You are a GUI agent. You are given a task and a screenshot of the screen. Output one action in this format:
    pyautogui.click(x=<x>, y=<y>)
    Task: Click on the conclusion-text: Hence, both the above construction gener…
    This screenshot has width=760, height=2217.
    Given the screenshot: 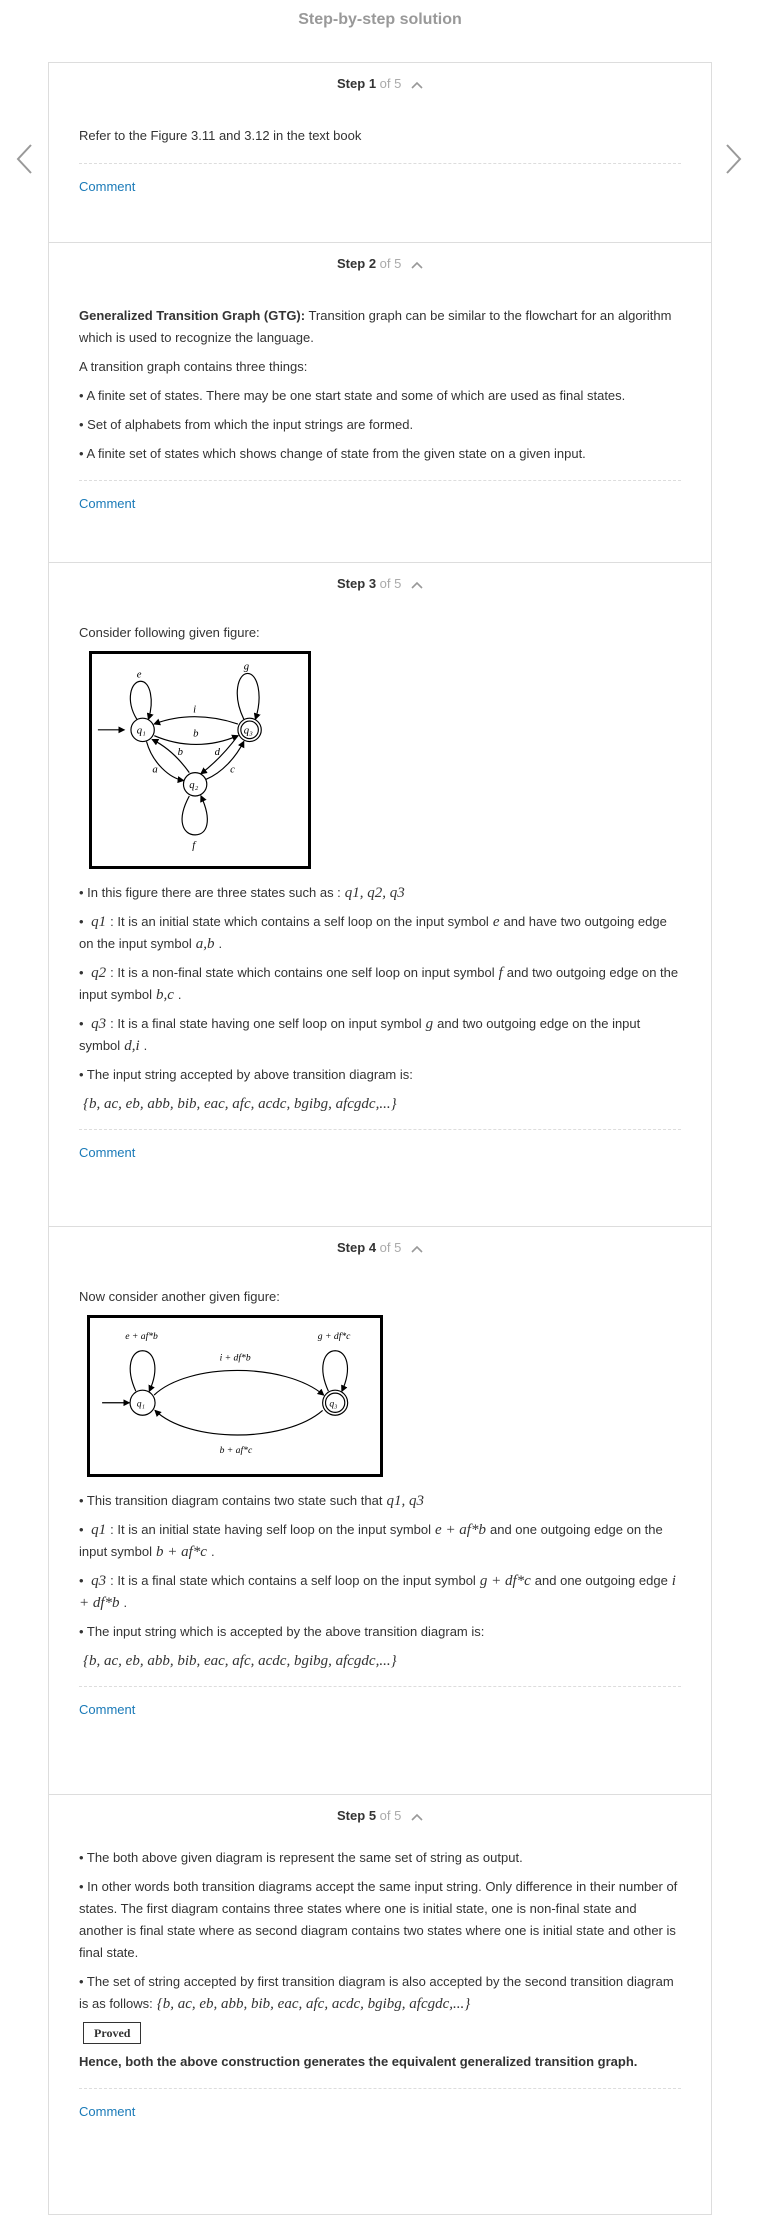 What is the action you would take?
    pyautogui.click(x=358, y=2061)
    